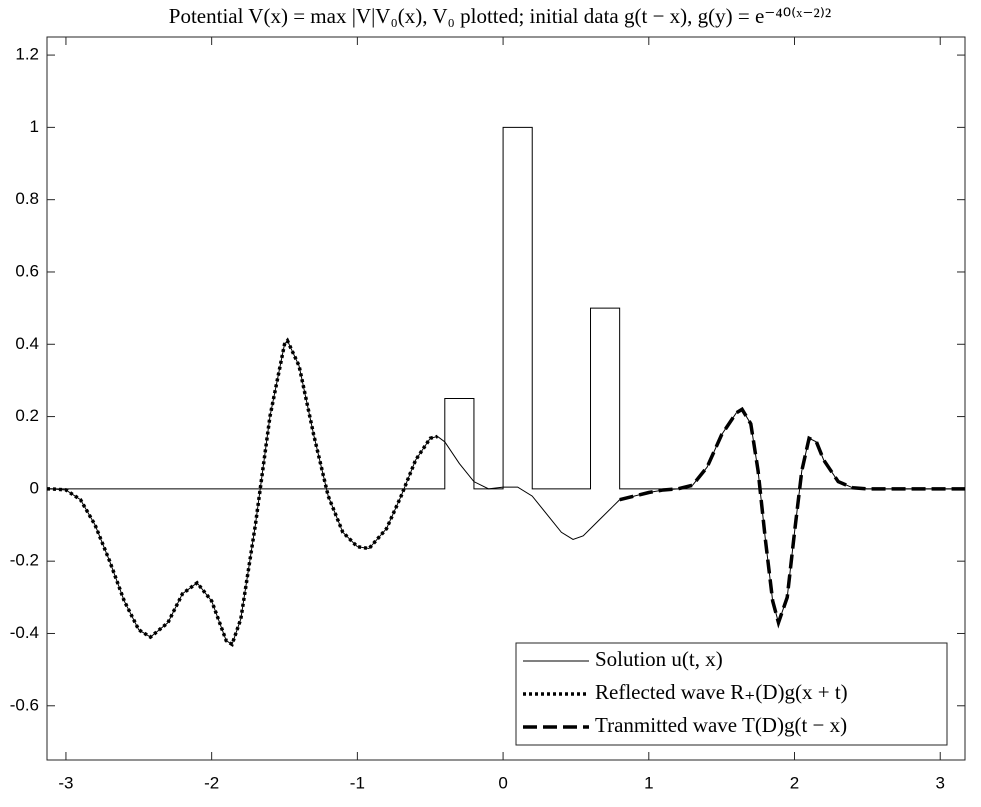  Describe the element at coordinates (27, 270) in the screenshot. I see `y-tick-label: 0.6` at that location.